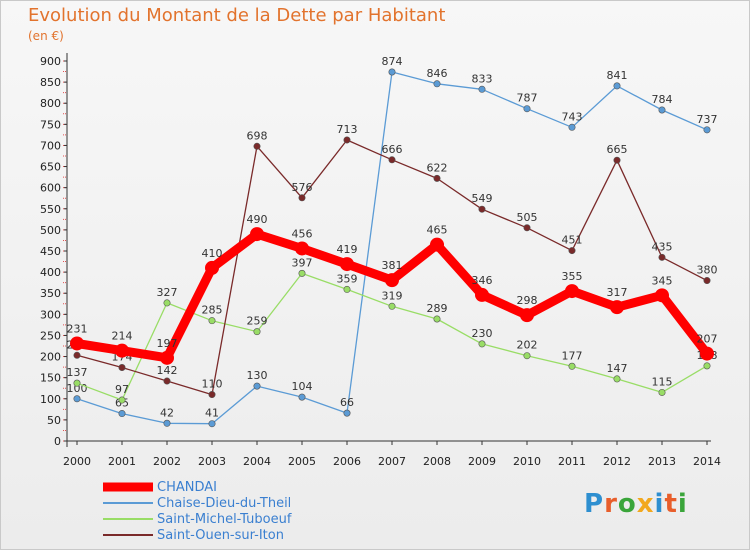  Describe the element at coordinates (122, 461) in the screenshot. I see `x-tick-label: 2001` at that location.